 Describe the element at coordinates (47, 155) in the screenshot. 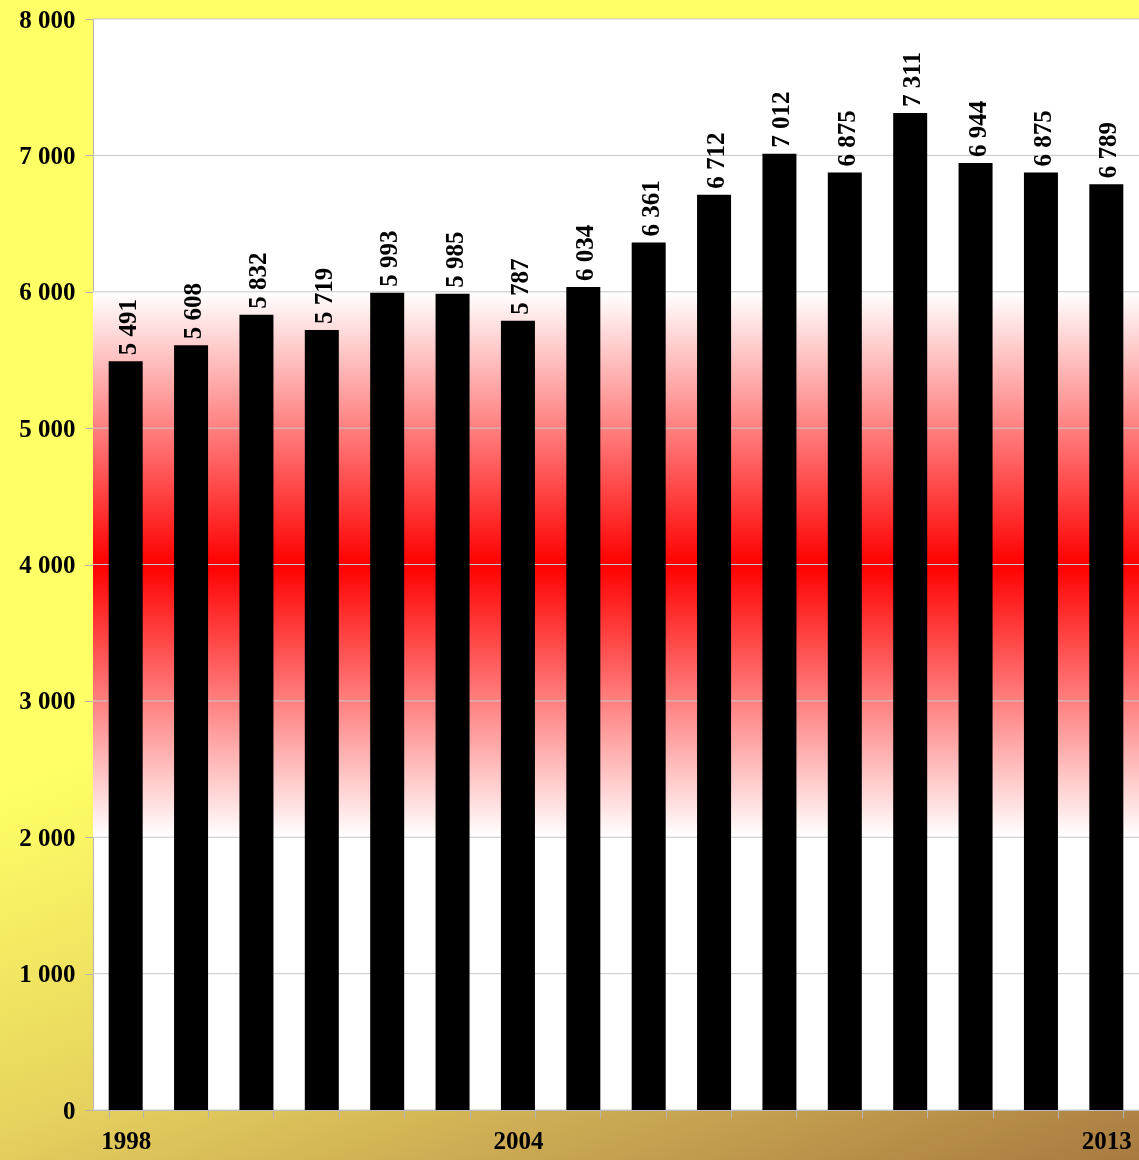

I see `y-tick-label: 7 000` at that location.